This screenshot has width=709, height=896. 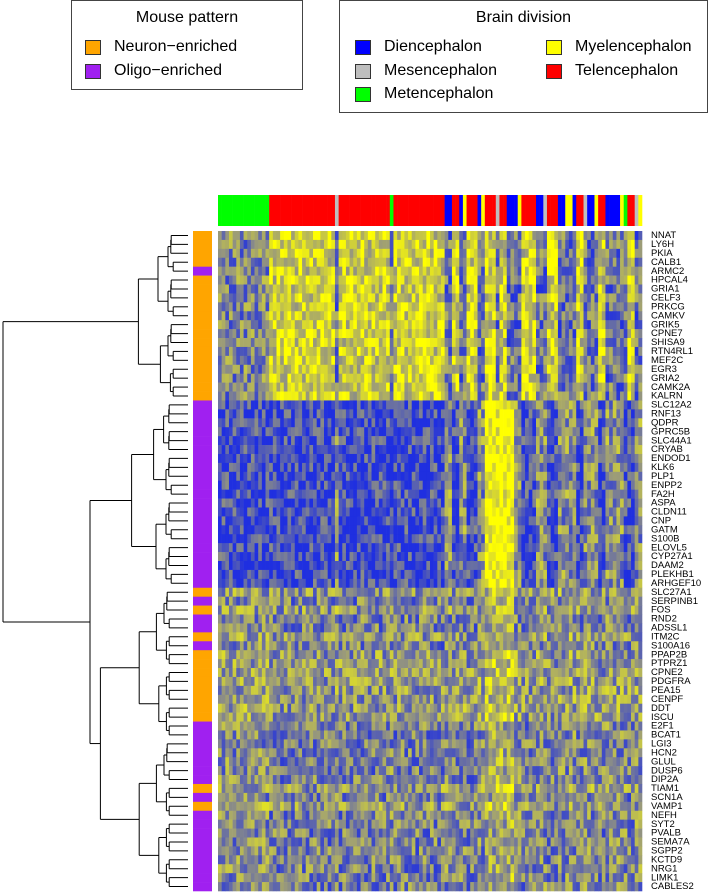 I want to click on row-annotation-cell, so click(x=202, y=878).